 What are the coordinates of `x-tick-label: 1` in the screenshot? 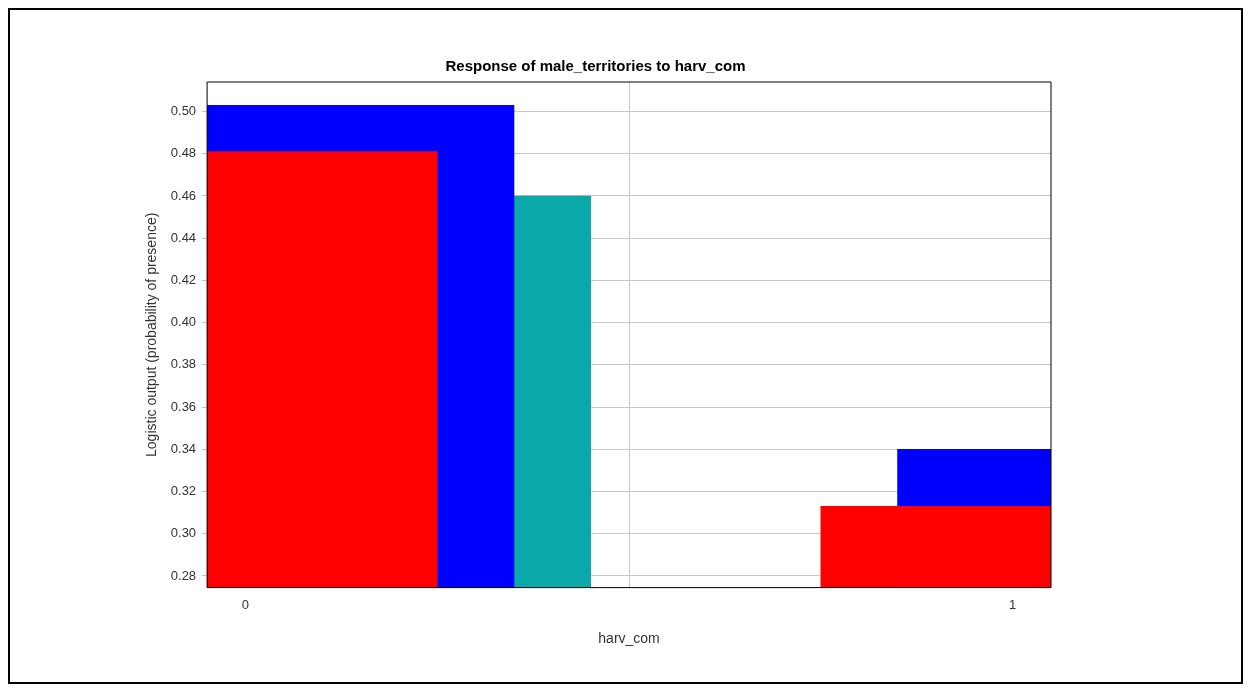 It's located at (1013, 604).